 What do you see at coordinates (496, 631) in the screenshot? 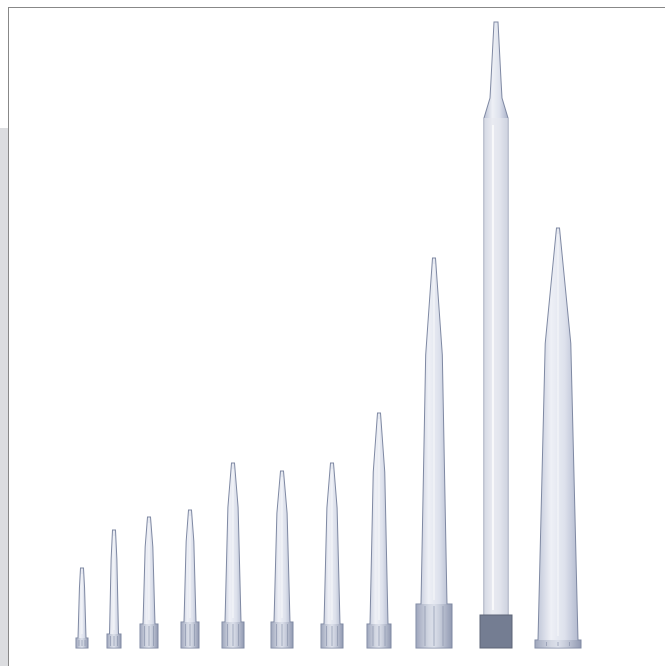
I see `long-tip-collar` at bounding box center [496, 631].